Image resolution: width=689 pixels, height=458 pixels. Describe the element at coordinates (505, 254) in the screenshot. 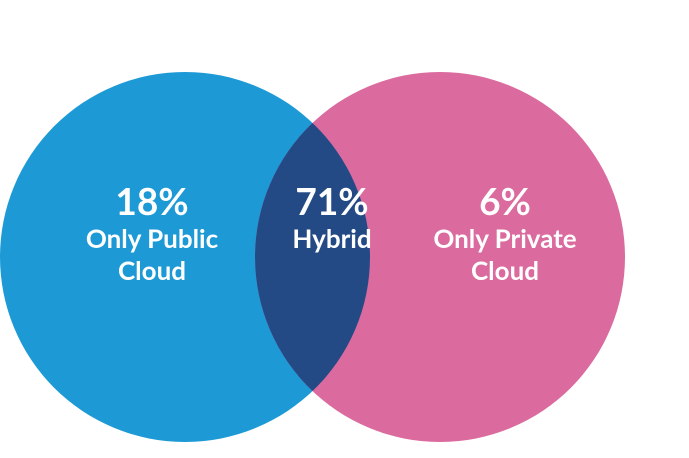

I see `category-label: Only Private Cloud` at that location.